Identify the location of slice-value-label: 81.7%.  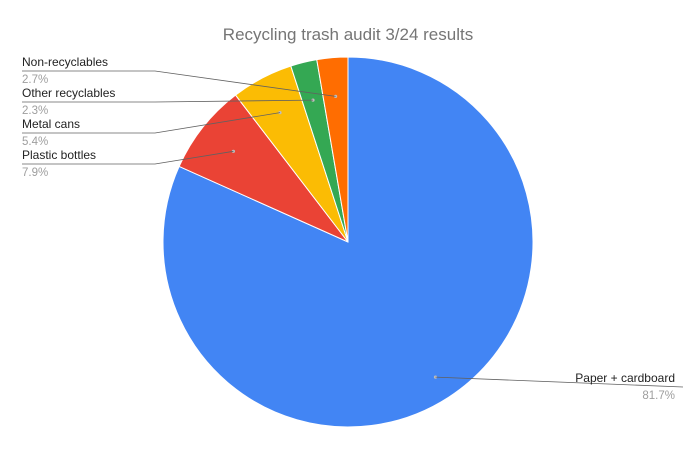
(658, 396).